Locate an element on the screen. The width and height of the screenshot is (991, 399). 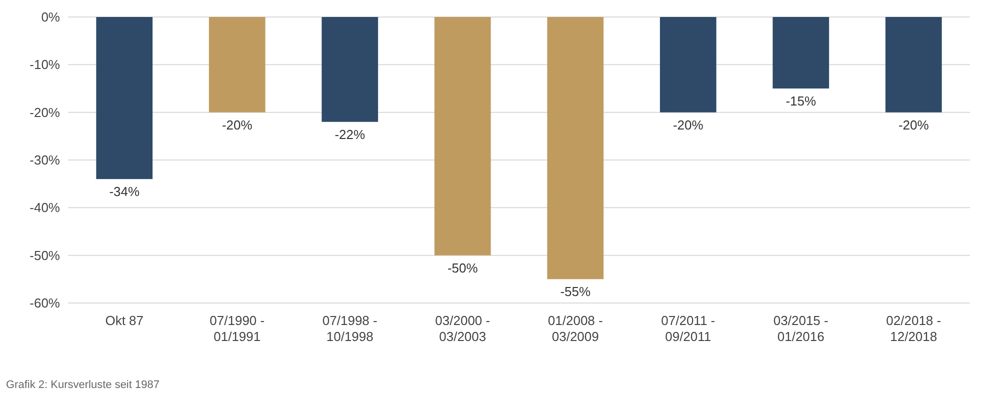
text: Grafik 2: Kursverluste seit 1987 is located at coordinates (83, 385).